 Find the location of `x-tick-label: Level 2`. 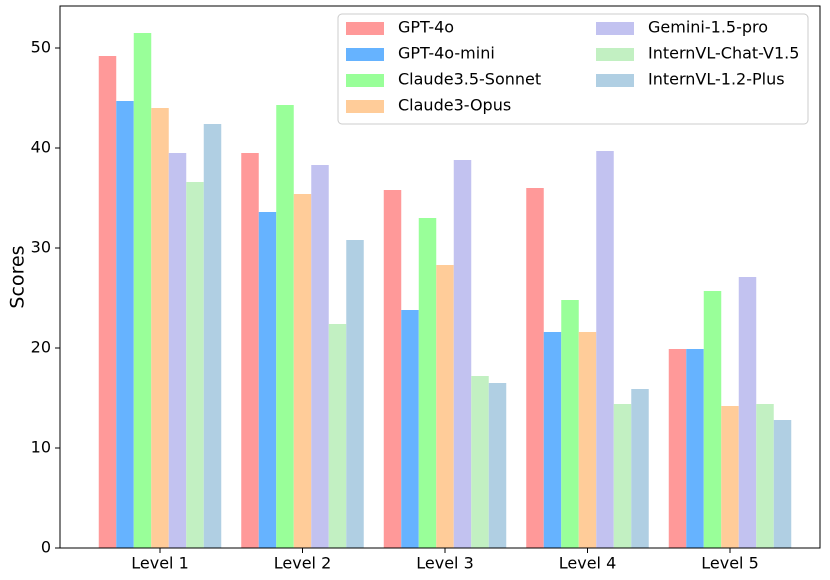

x-tick-label: Level 2 is located at coordinates (303, 563).